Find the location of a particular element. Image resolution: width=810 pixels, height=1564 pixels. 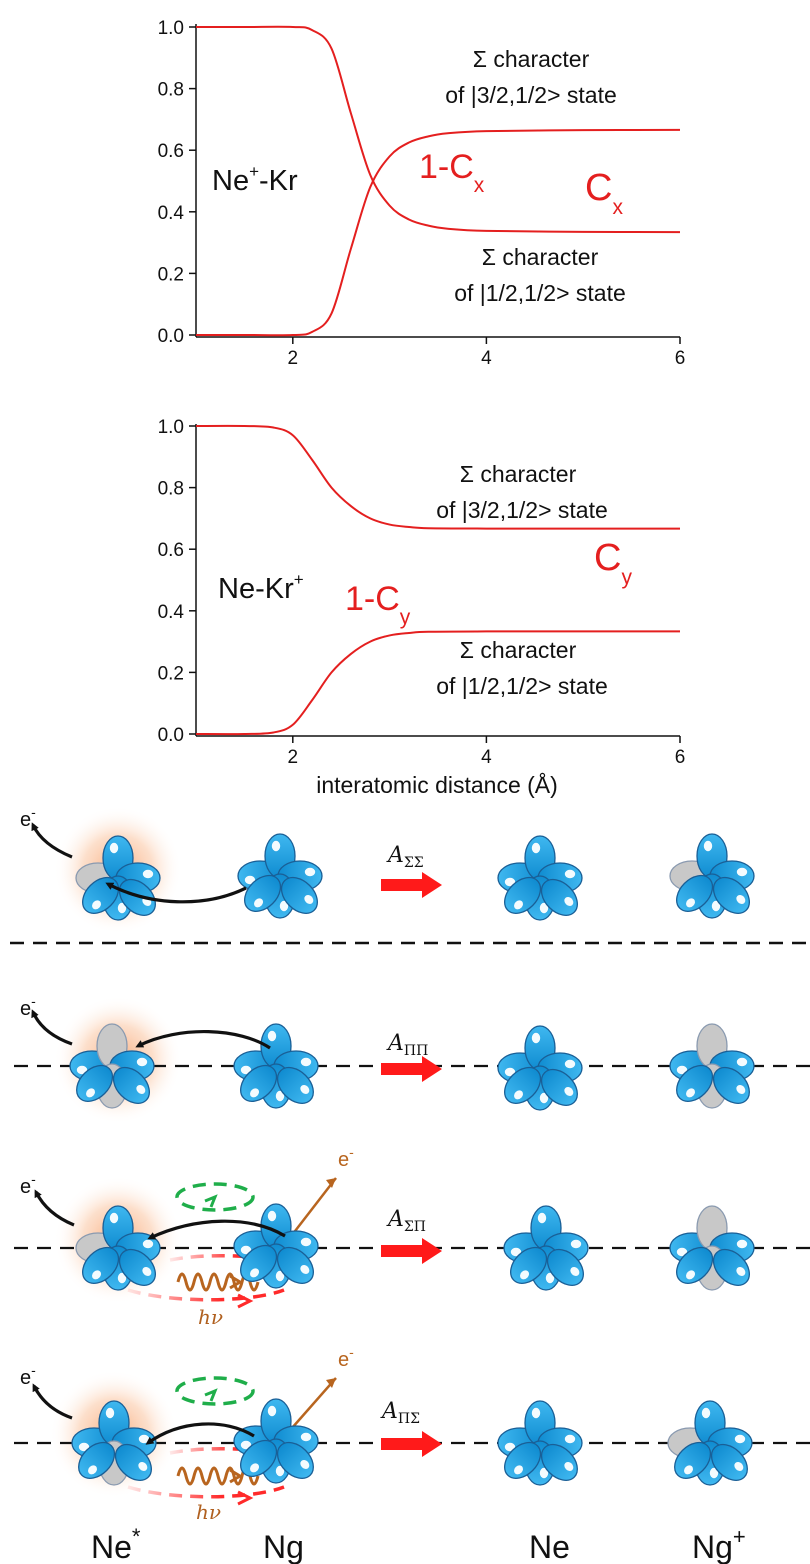

x-tick-label: 2 is located at coordinates (293, 757).